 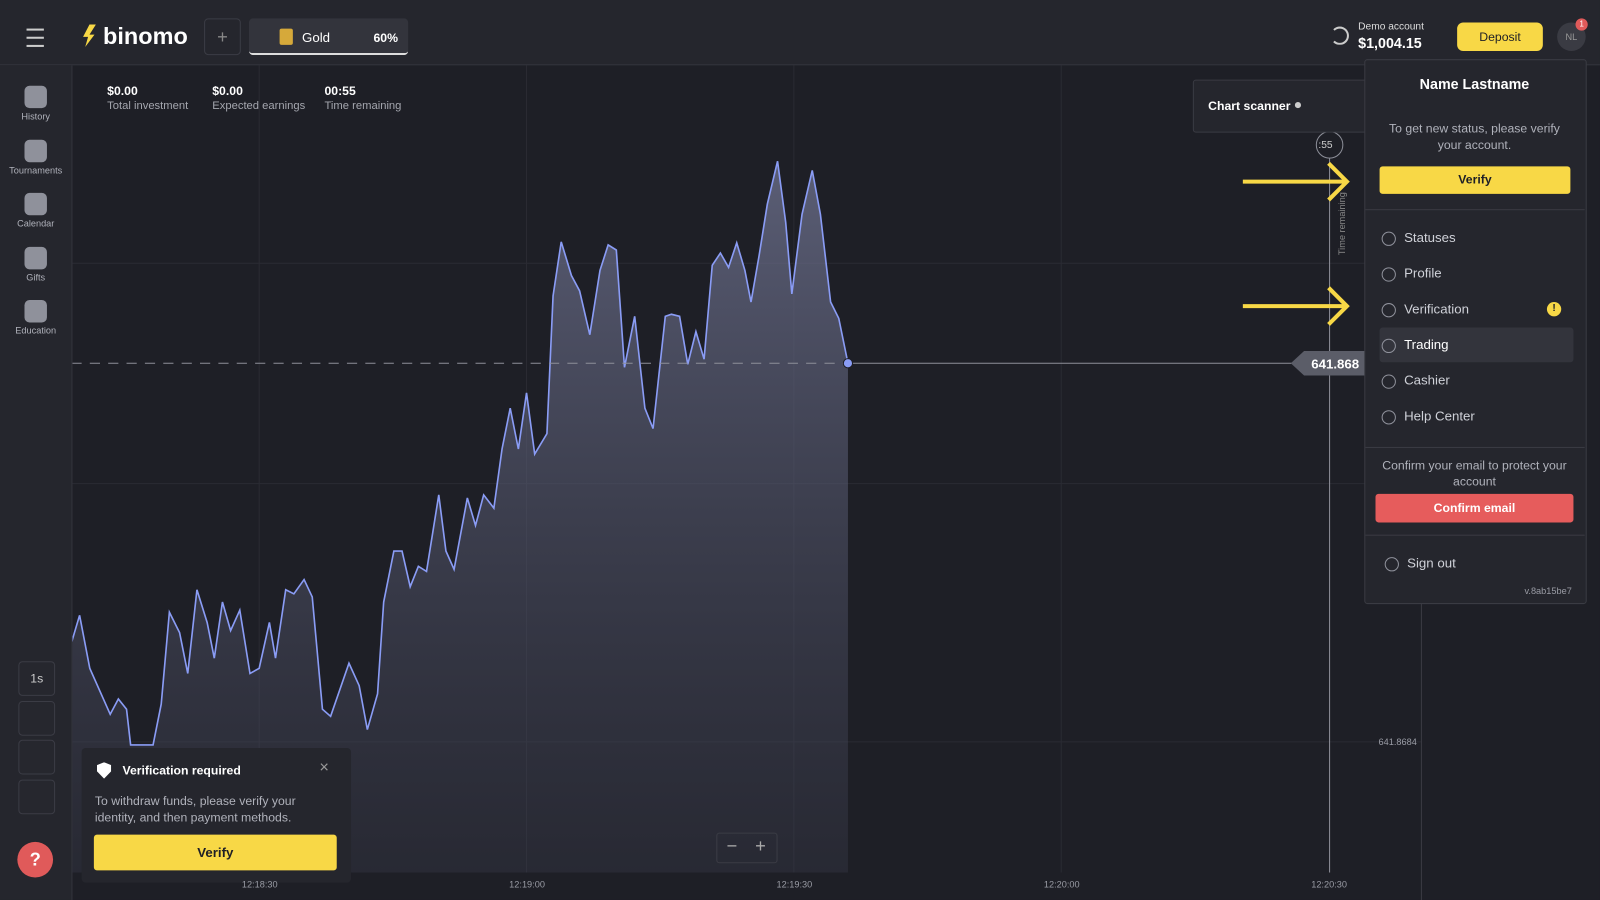 I want to click on sidebar-label: Tournaments, so click(x=36, y=169).